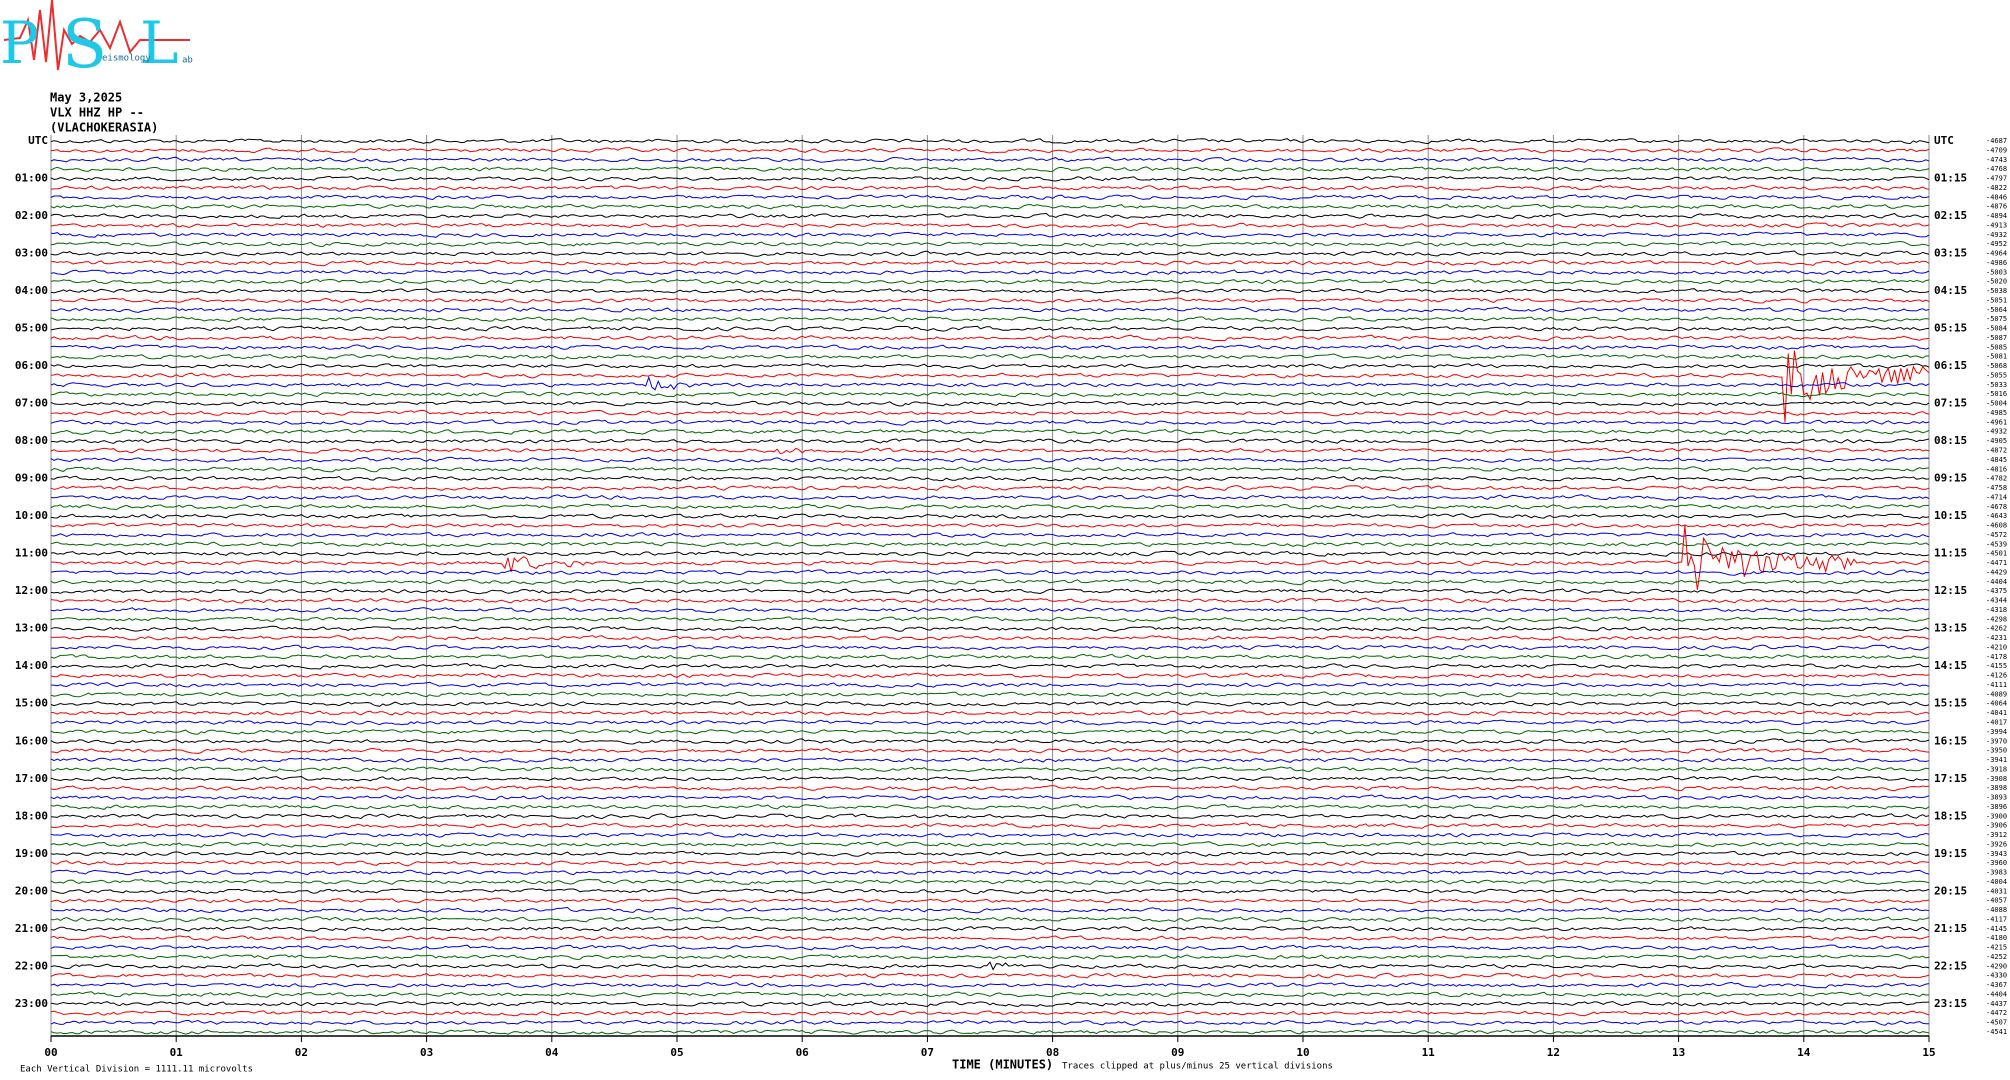 The width and height of the screenshot is (2010, 1080). Describe the element at coordinates (1996, 282) in the screenshot. I see `trace-offset: -5020` at that location.